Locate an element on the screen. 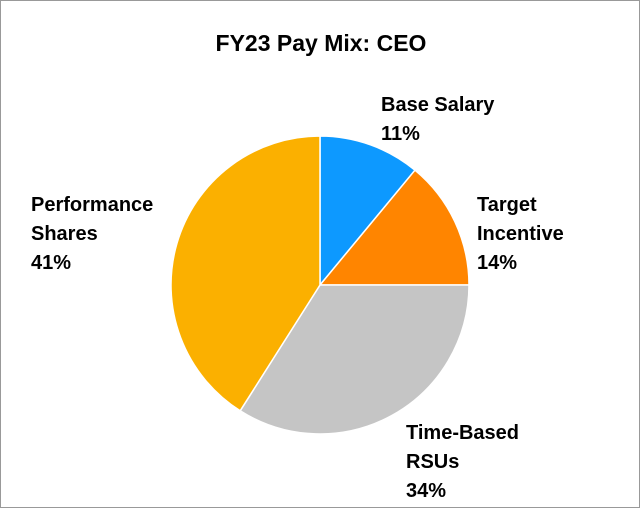 This screenshot has width=640, height=508. slice-label-target-incentive: Target Incentive 14% is located at coordinates (520, 234).